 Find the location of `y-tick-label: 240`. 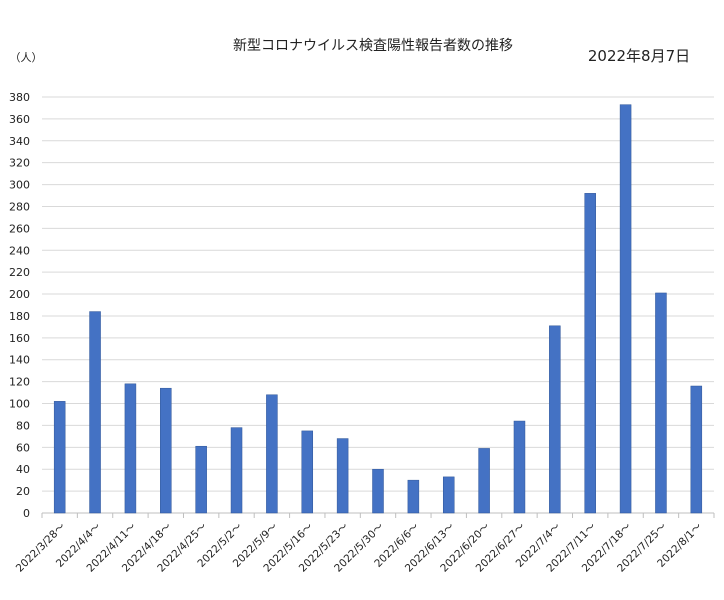

y-tick-label: 240 is located at coordinates (19, 250).